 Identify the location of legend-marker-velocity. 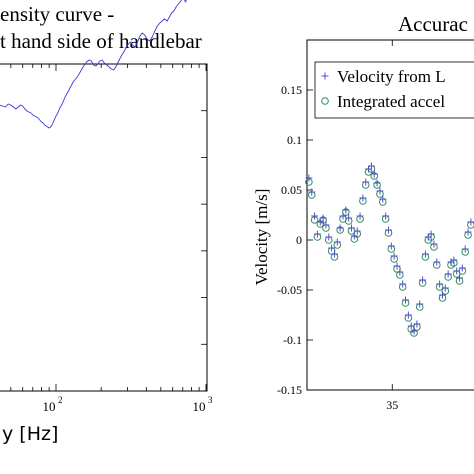
(325, 76).